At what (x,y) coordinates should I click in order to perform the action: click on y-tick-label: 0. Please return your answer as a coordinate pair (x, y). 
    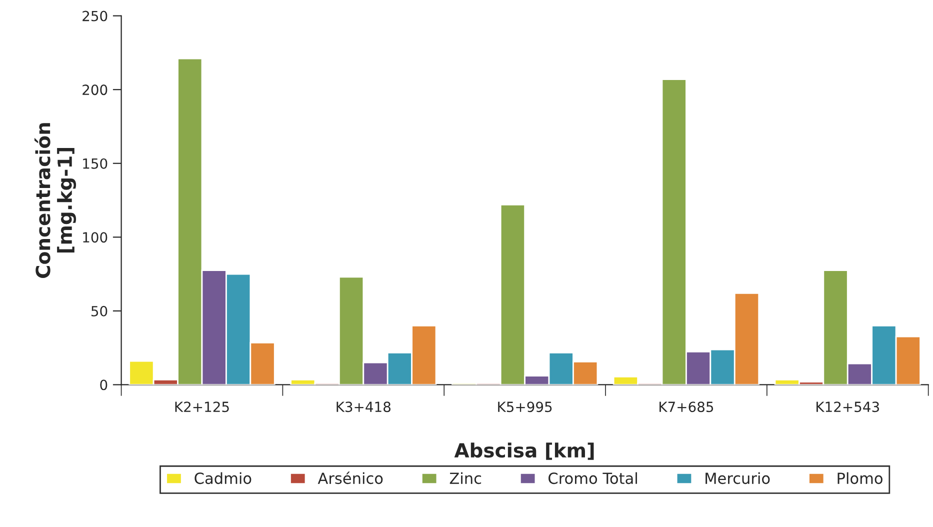
    Looking at the image, I should click on (104, 385).